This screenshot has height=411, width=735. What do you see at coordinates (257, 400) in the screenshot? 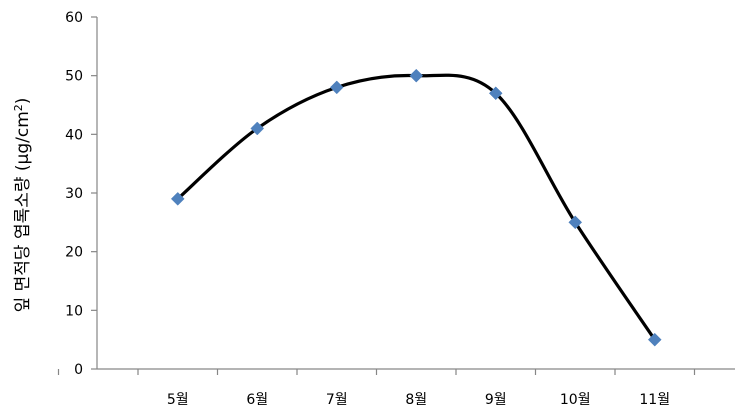
I see `x-tick-label: 6월` at bounding box center [257, 400].